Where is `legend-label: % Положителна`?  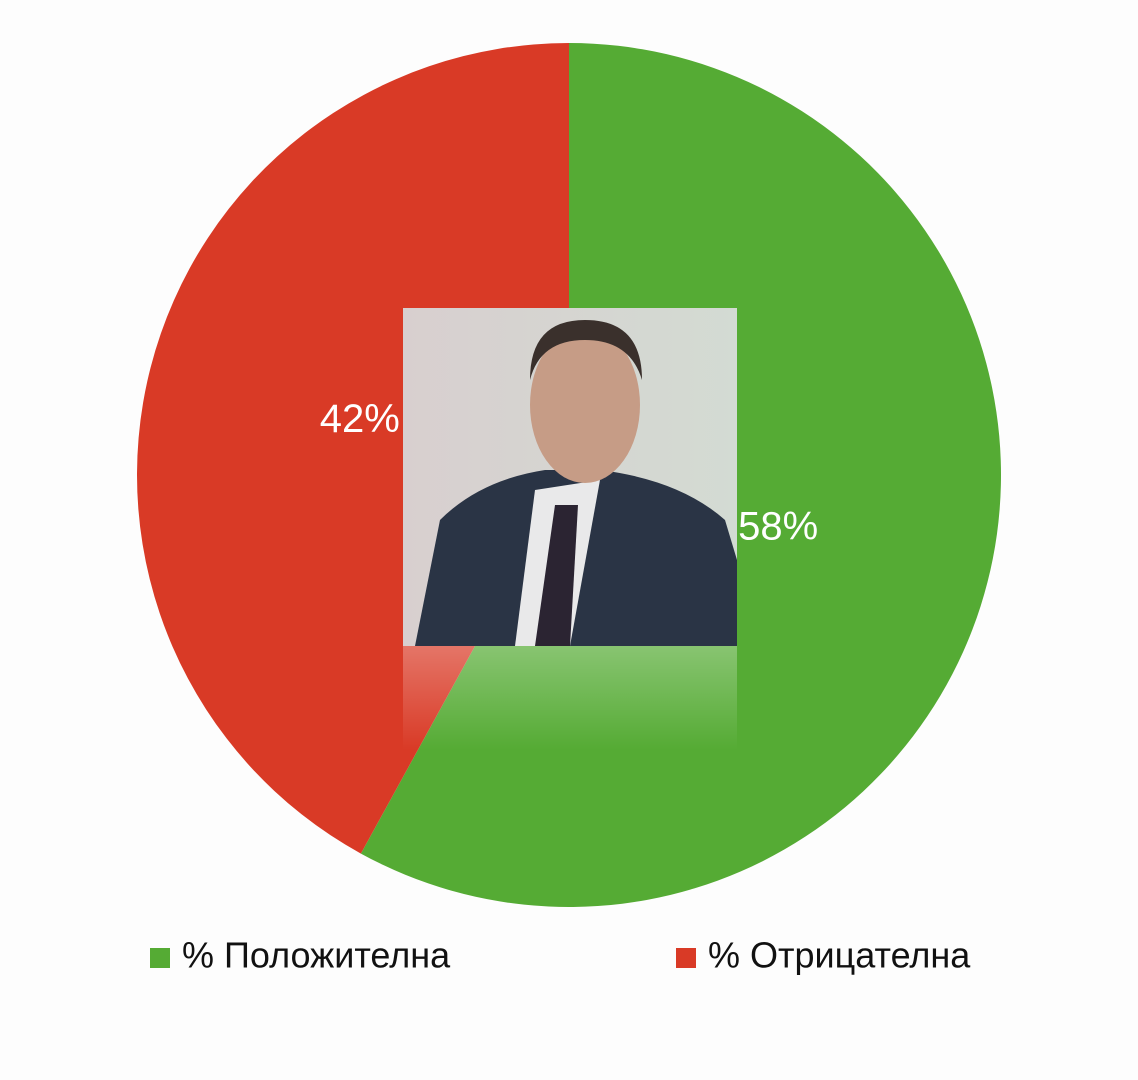 legend-label: % Положителна is located at coordinates (316, 955).